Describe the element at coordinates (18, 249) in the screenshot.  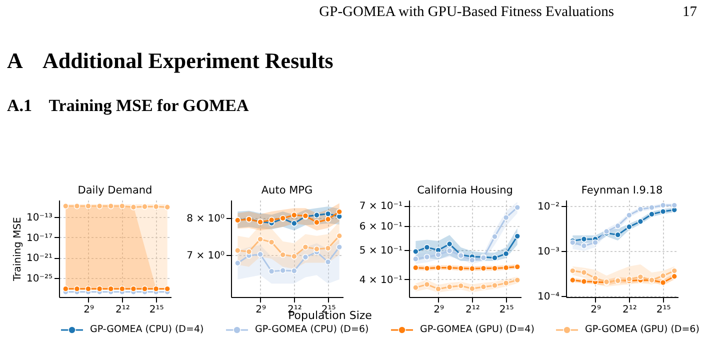
I see `y-axis-title: Training MSE` at that location.